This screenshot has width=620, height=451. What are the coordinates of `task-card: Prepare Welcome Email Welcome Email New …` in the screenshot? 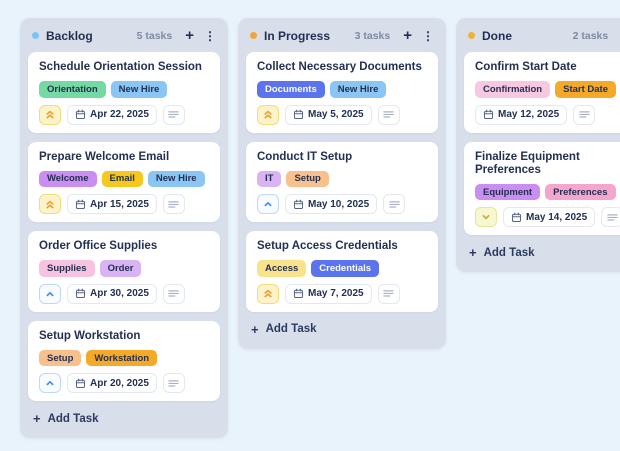 It's located at (124, 182).